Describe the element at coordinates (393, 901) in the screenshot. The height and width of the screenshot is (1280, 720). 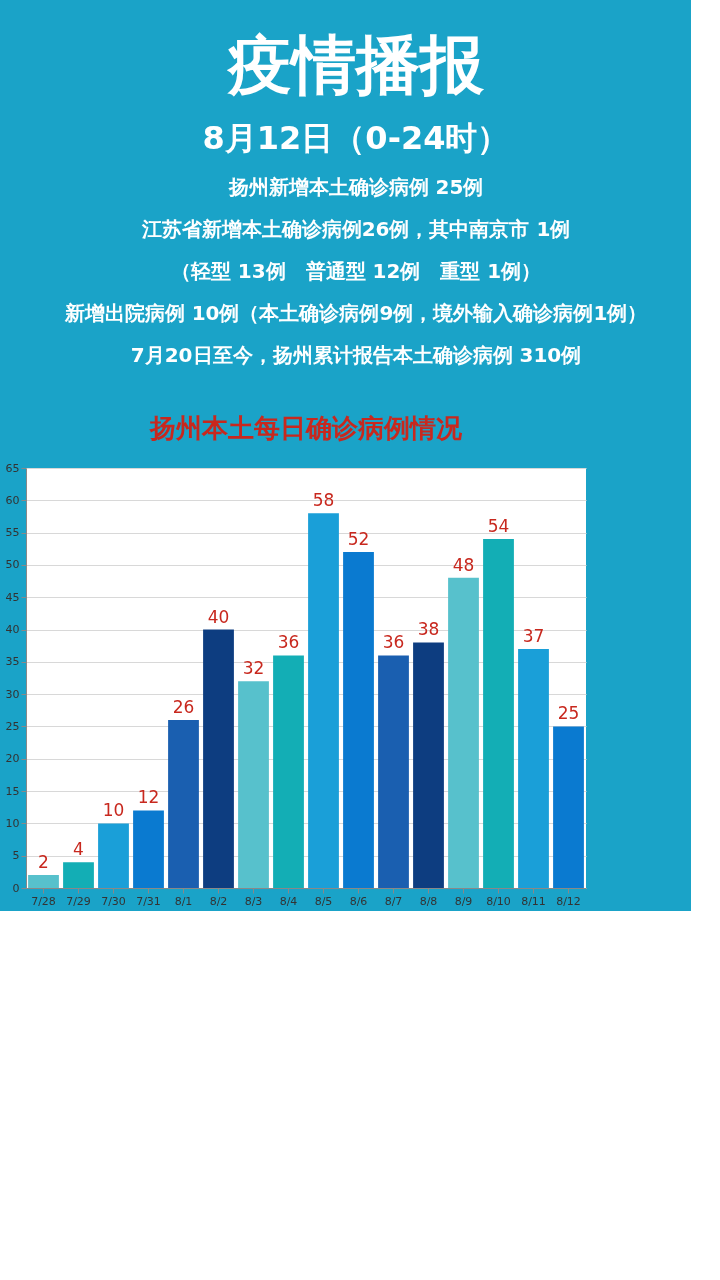
I see `x-tick-label: 8/7` at that location.